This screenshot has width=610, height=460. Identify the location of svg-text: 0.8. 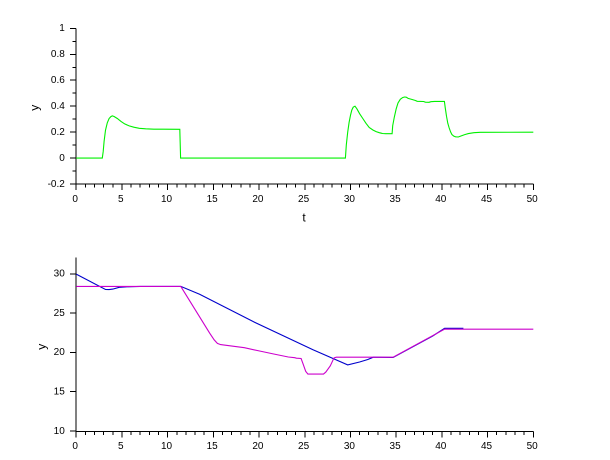
(58, 54).